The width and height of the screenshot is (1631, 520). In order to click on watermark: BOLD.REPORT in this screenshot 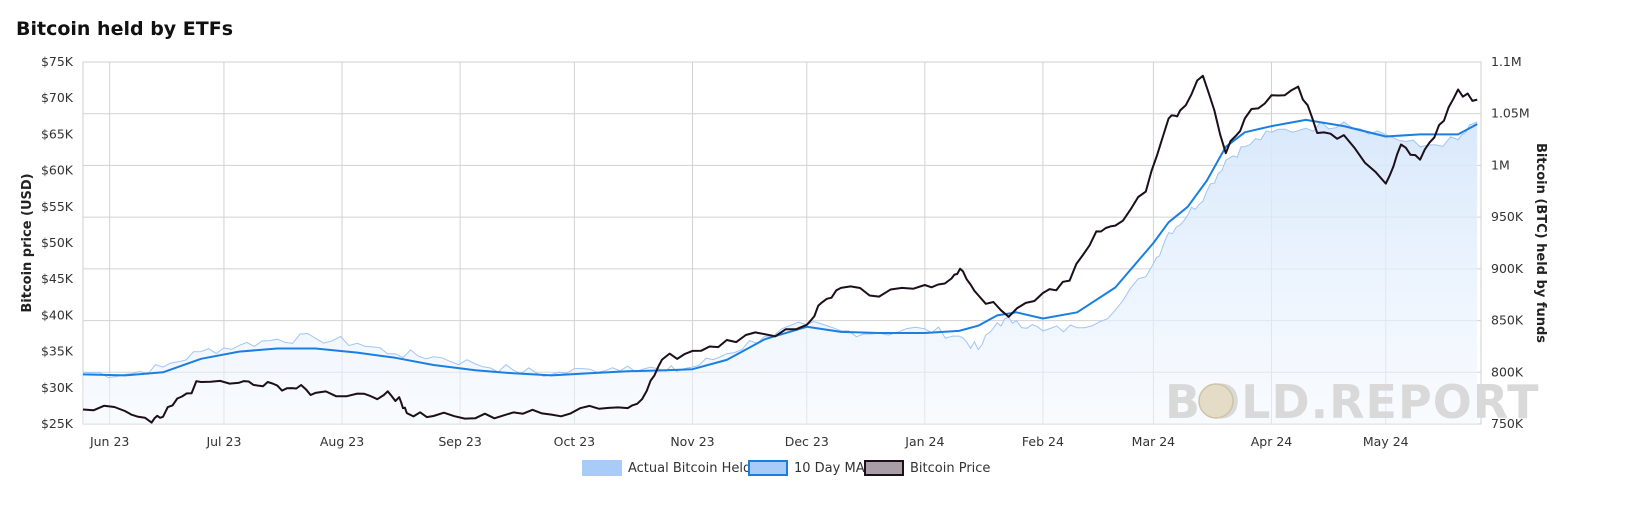, I will do `click(1352, 402)`.